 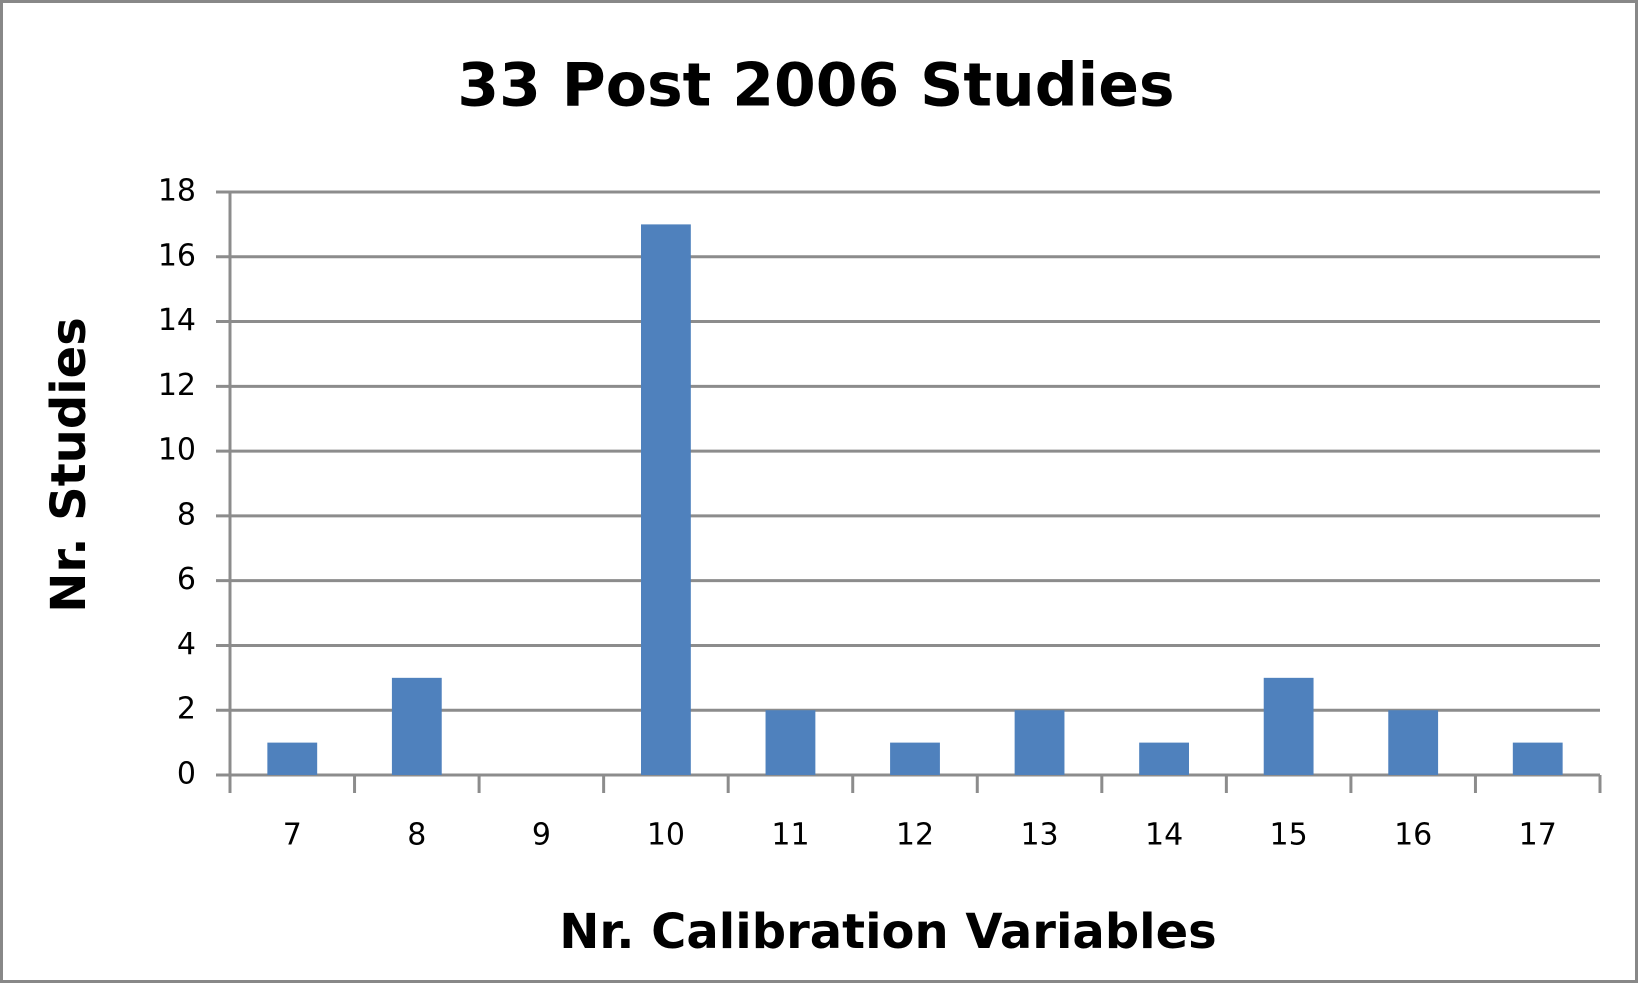 I want to click on x-tick-label: 11, so click(x=790, y=835).